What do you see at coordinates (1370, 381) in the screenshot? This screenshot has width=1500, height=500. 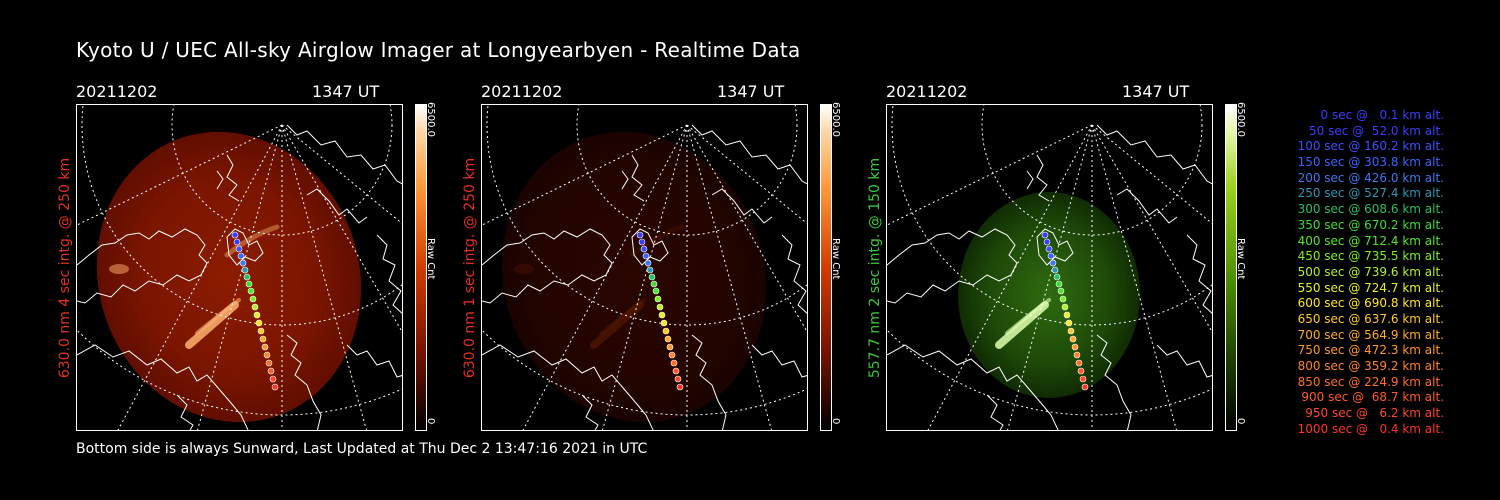 I see `legend-row: 850 sec @ 224.9 km alt.` at bounding box center [1370, 381].